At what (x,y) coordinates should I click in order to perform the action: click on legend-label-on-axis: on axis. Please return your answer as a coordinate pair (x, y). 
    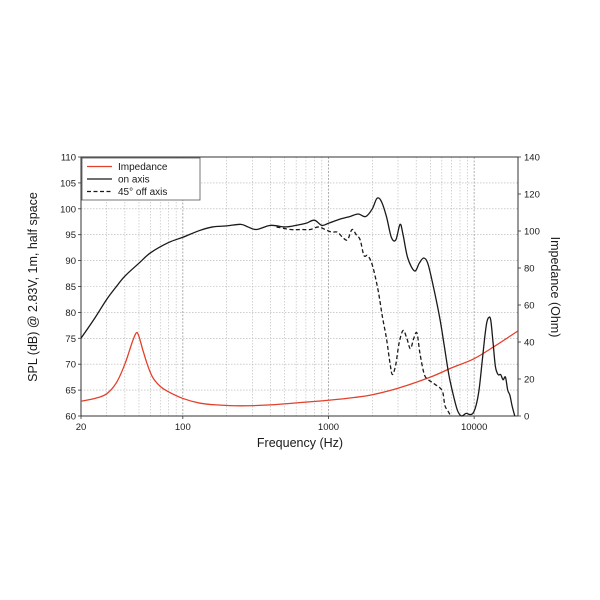
    Looking at the image, I should click on (134, 180).